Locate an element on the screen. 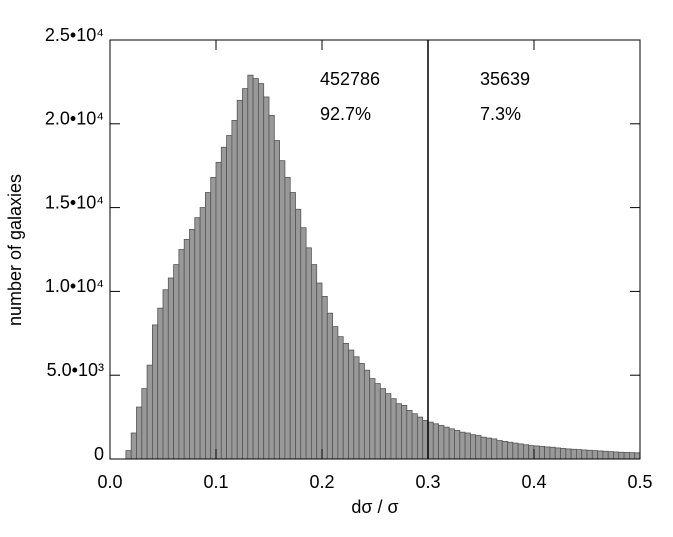 Image resolution: width=673 pixels, height=537 pixels. x-tick-label: 0.0 is located at coordinates (109, 482).